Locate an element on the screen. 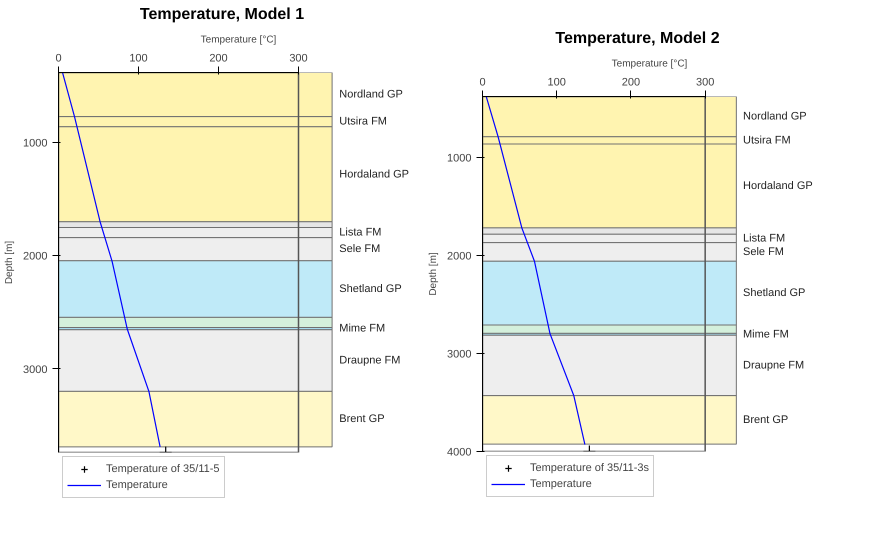 The height and width of the screenshot is (543, 874). legend-label: Temperature of 35/11-5 is located at coordinates (163, 469).